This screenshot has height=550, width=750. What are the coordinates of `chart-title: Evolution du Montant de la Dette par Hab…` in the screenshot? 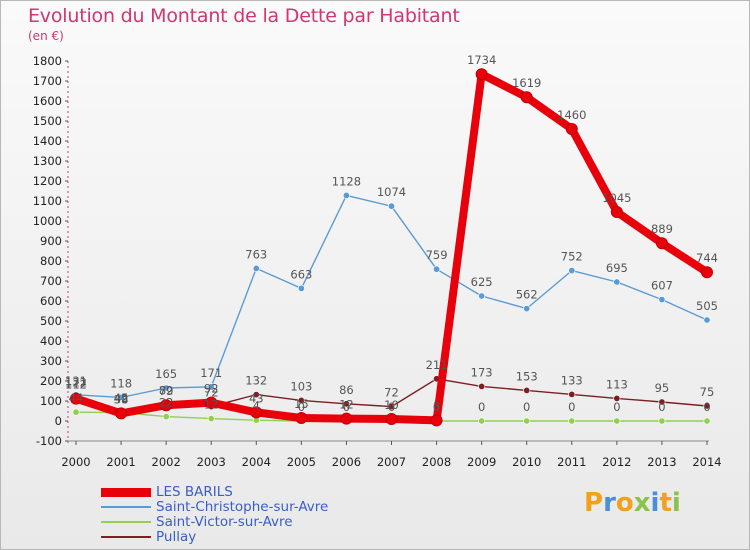 It's located at (244, 16).